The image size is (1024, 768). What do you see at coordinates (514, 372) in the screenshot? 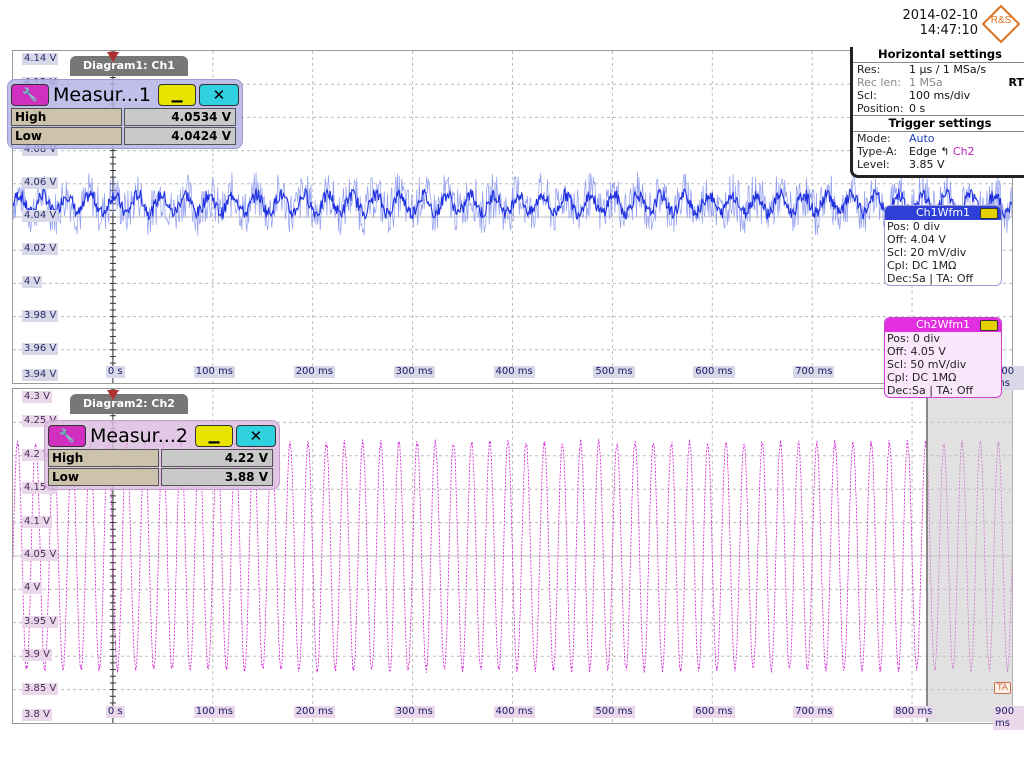
I see `diagram1-x-tick-label: 400 ms` at bounding box center [514, 372].